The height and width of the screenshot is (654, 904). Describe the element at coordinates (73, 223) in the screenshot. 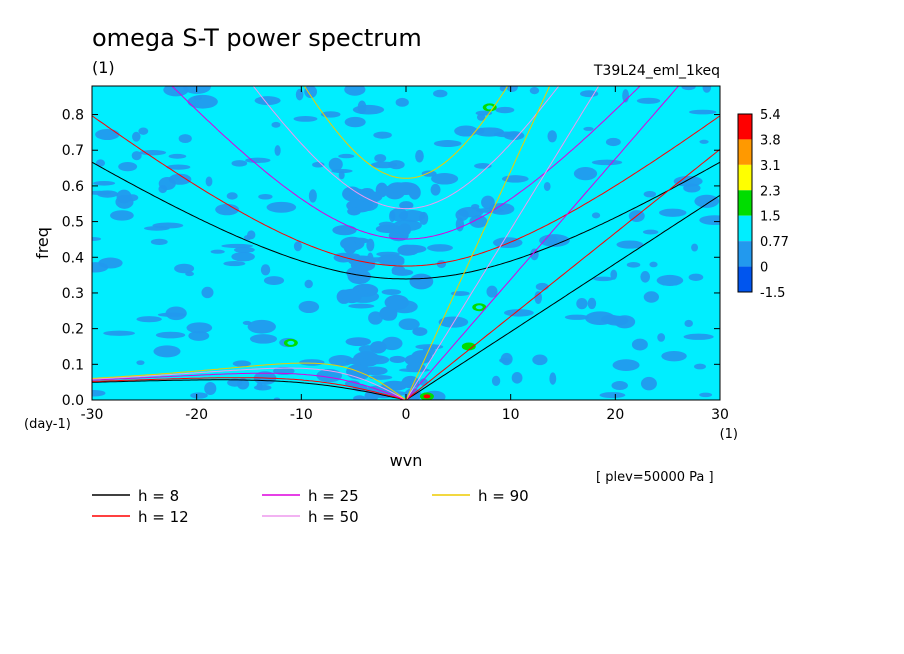

I see `y-tick-label: 0.5` at that location.